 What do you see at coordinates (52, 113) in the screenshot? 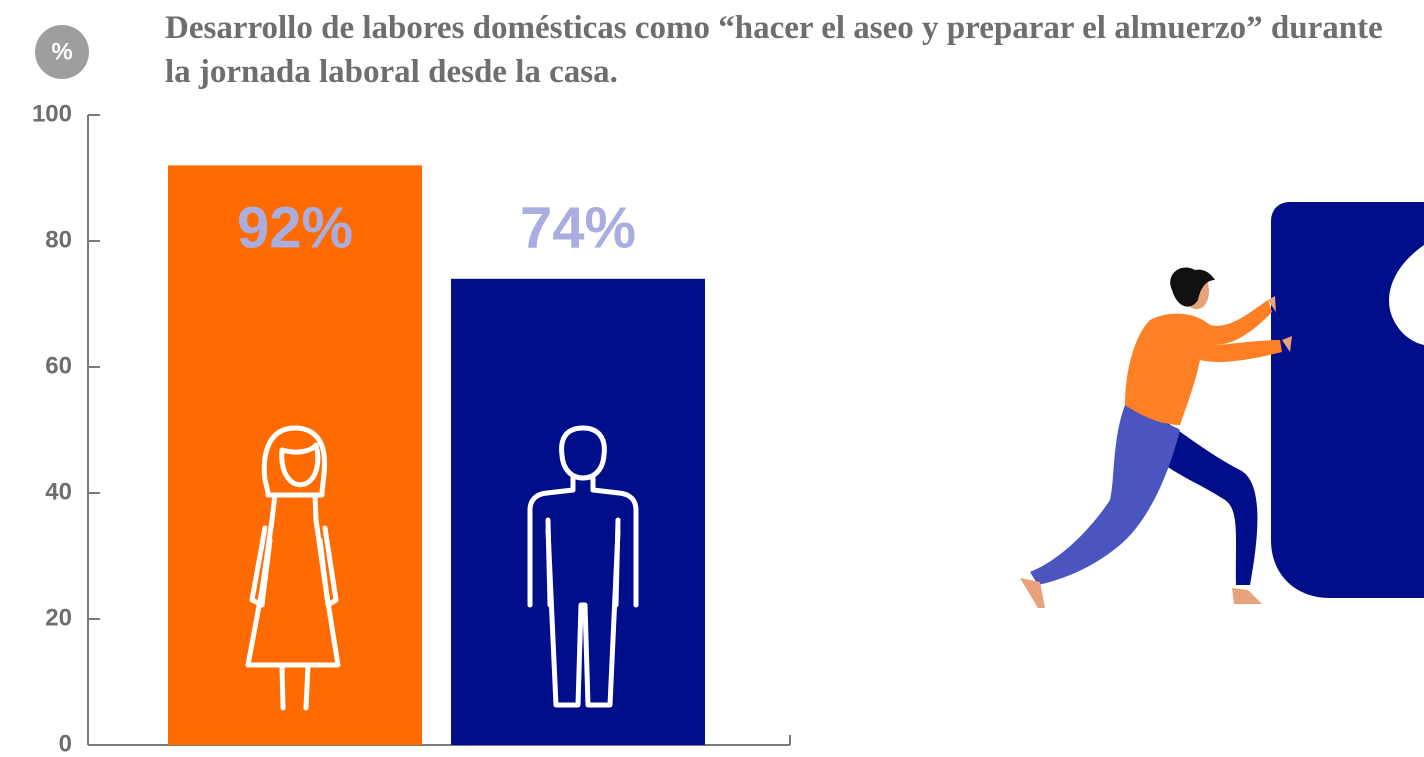
I see `y-tick-label: 100` at bounding box center [52, 113].